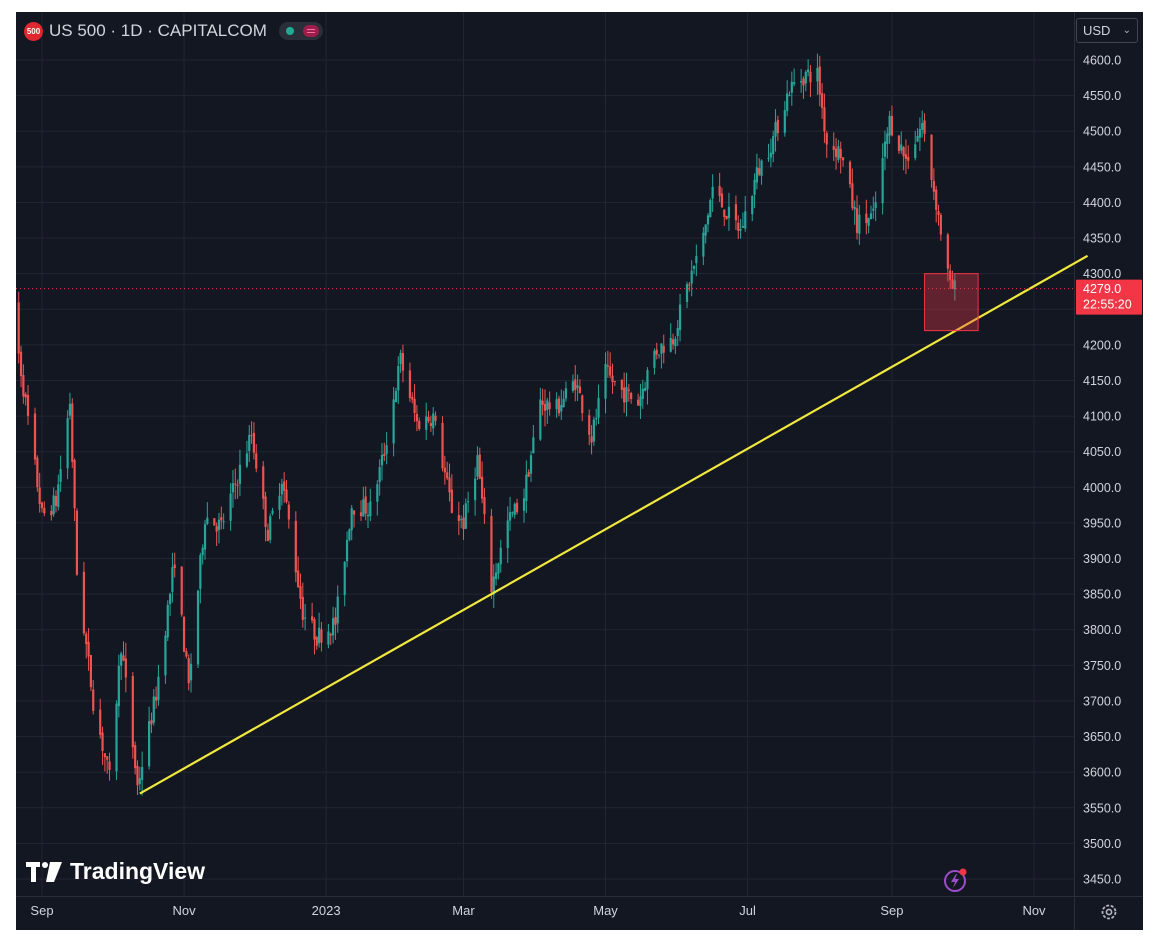  What do you see at coordinates (747, 910) in the screenshot?
I see `x-tick-label: Jul` at bounding box center [747, 910].